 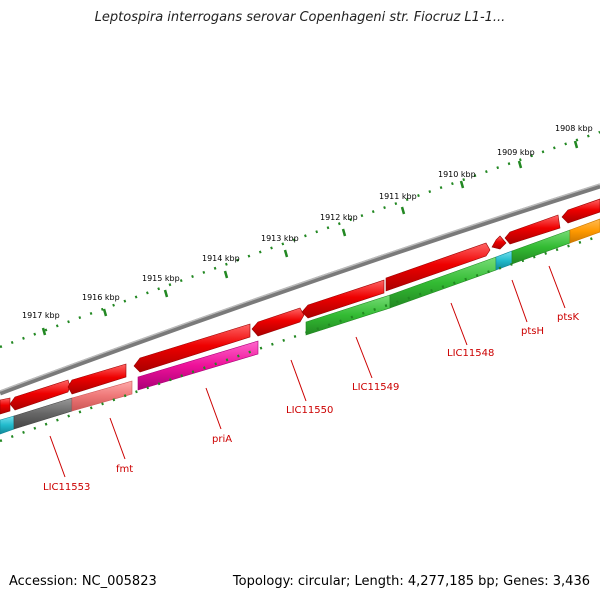 What do you see at coordinates (222, 439) in the screenshot?
I see `gene-label-priA: priA` at bounding box center [222, 439].